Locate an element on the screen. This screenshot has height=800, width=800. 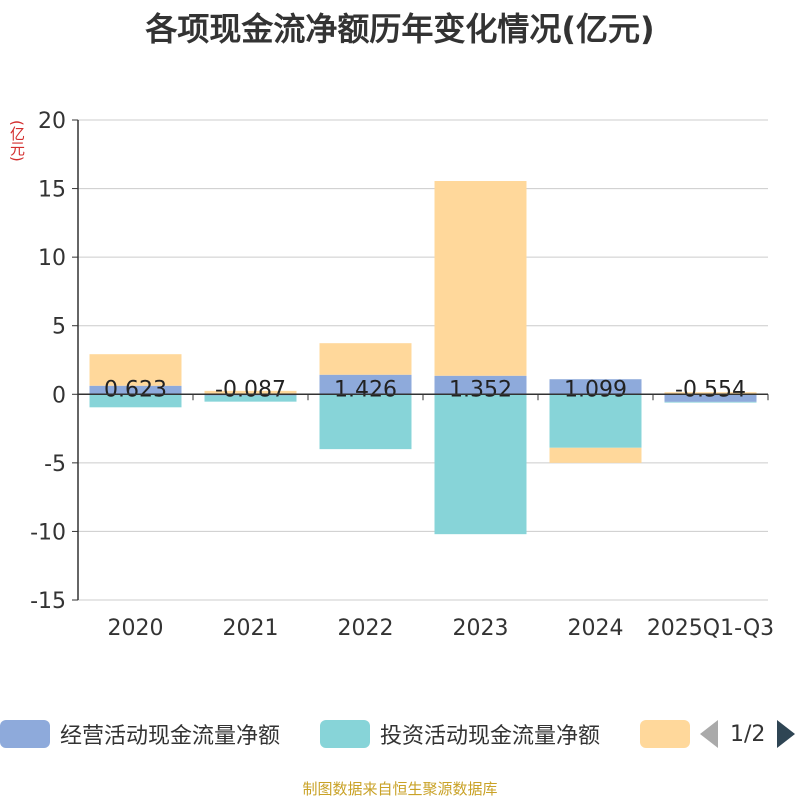
x-tick-label: 2020 is located at coordinates (136, 628).